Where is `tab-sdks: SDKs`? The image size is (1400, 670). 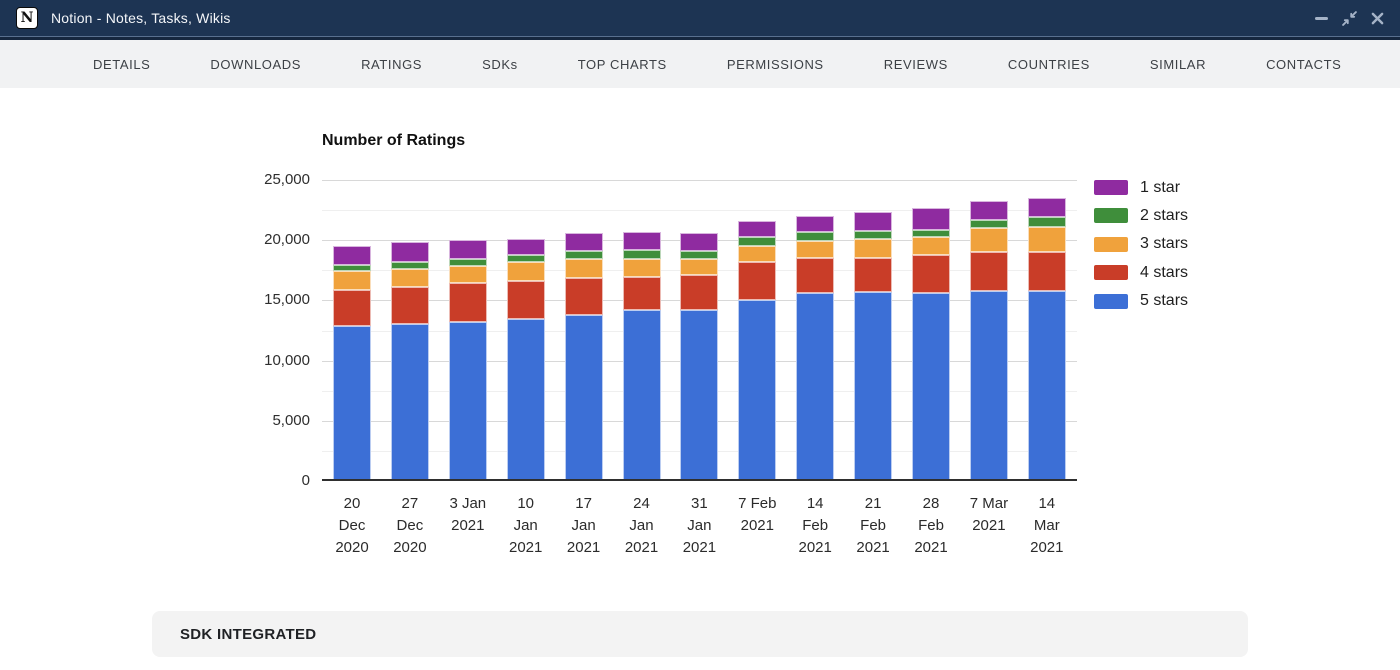 tab-sdks: SDKs is located at coordinates (500, 64).